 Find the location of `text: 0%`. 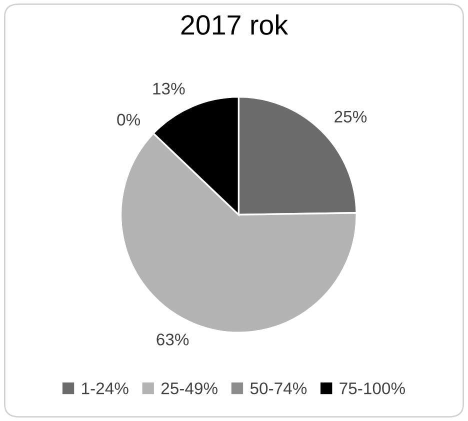

text: 0% is located at coordinates (128, 120).